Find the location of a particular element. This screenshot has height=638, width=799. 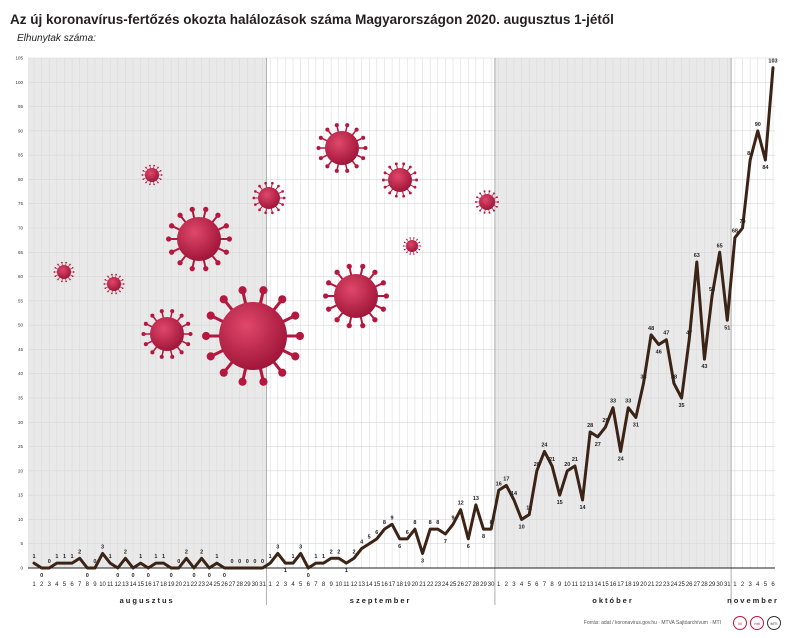

data-label: 84 is located at coordinates (750, 154).